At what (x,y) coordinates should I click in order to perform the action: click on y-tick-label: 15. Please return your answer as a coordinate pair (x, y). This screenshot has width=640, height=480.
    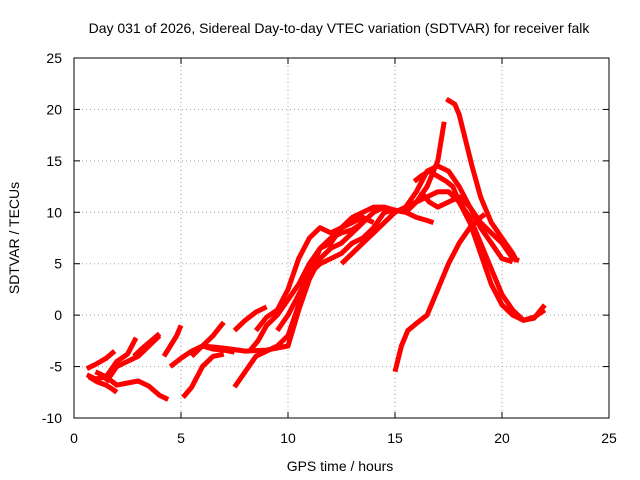
    Looking at the image, I should click on (54, 161).